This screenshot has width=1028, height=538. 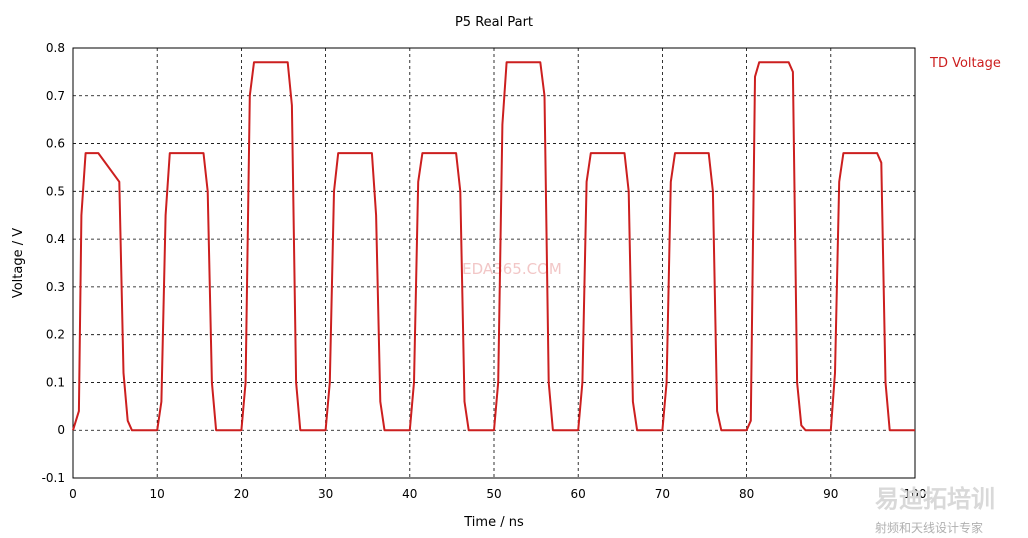 What do you see at coordinates (73, 494) in the screenshot?
I see `x-tick-label: 0` at bounding box center [73, 494].